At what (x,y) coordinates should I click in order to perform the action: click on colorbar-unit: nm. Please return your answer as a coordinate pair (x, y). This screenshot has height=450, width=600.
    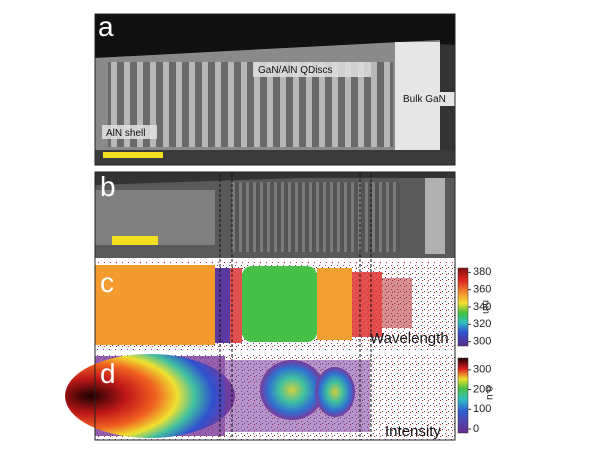
    Looking at the image, I should click on (485, 307).